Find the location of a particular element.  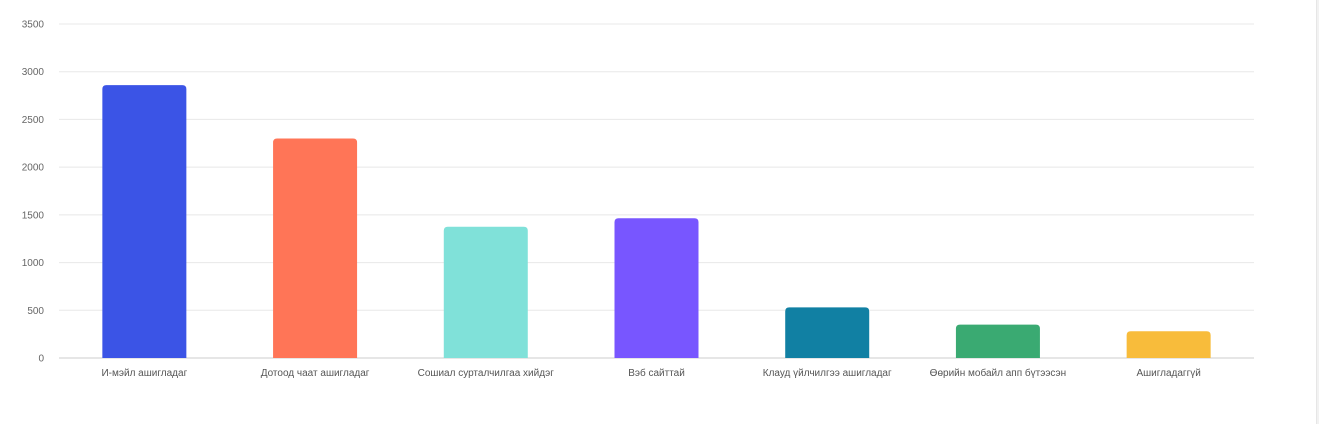

y-axis-ticks: 0 500 1000 1500 2000 2500 3000 3500 is located at coordinates (33, 192).